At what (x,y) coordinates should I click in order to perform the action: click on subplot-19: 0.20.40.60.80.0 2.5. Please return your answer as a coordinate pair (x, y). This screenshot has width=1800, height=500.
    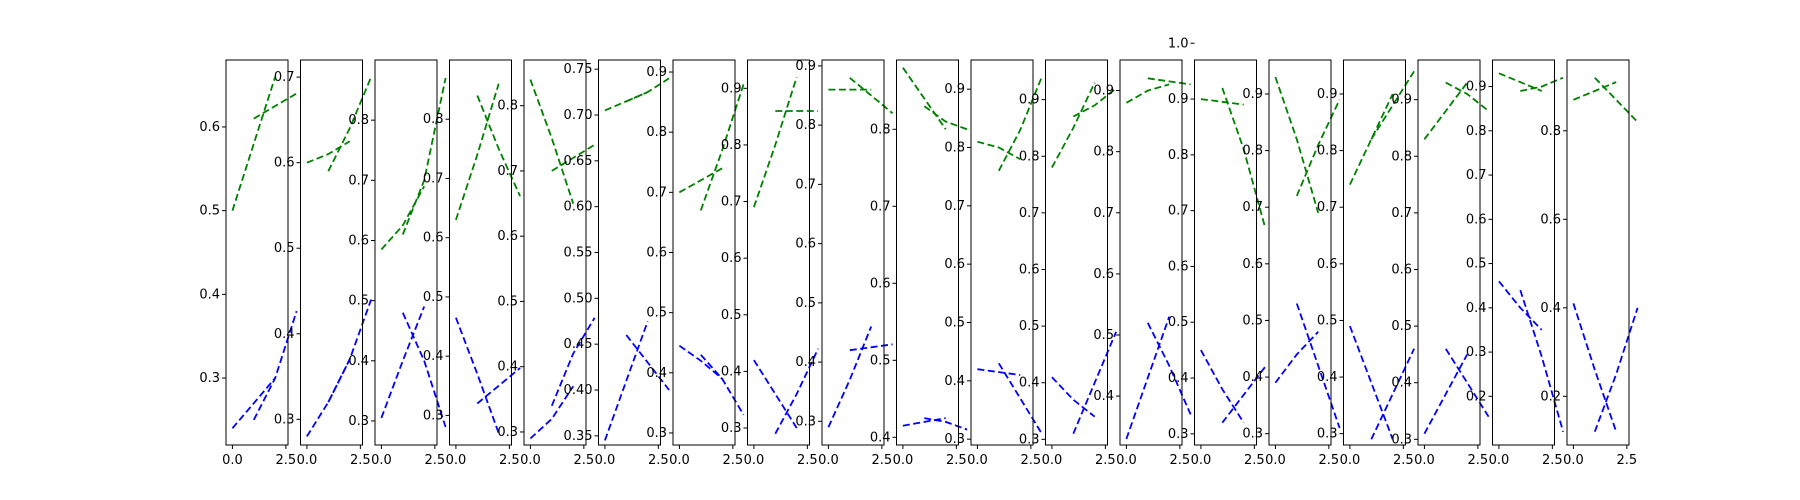
    Looking at the image, I should click on (1589, 263).